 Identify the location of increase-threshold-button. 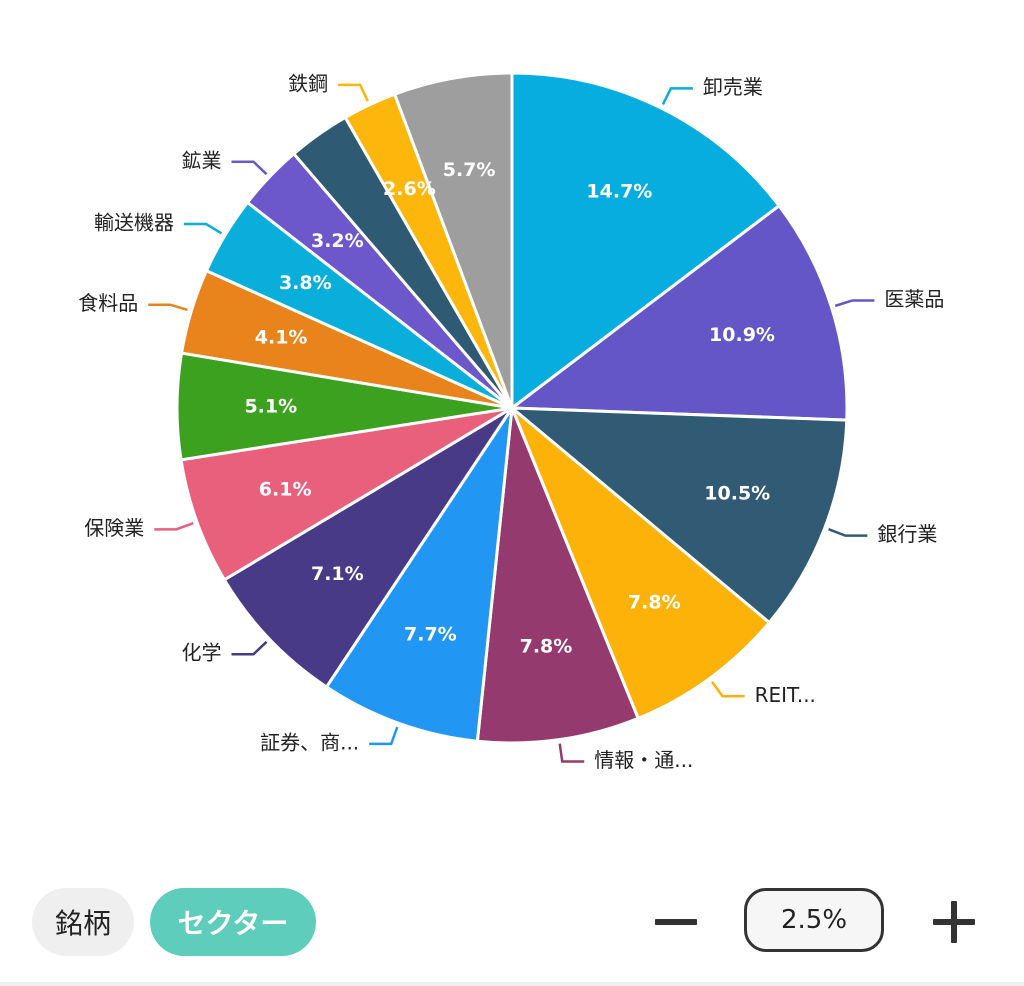
(954, 922).